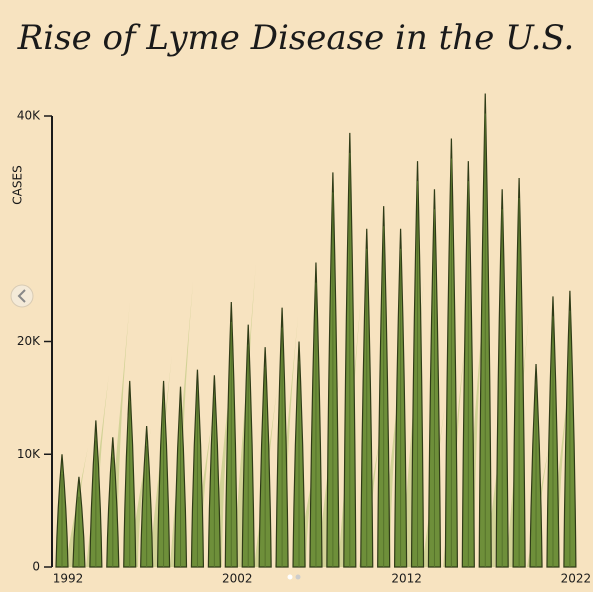 This screenshot has height=592, width=593. I want to click on x-tick-label: 1992, so click(68, 579).